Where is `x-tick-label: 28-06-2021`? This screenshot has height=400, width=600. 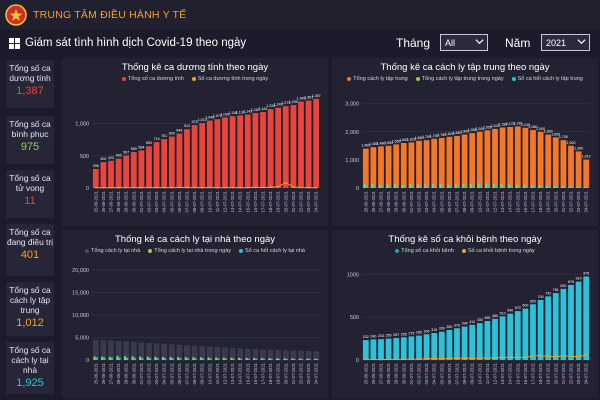
x-tick-label: 28-06-2021 is located at coordinates (118, 201).